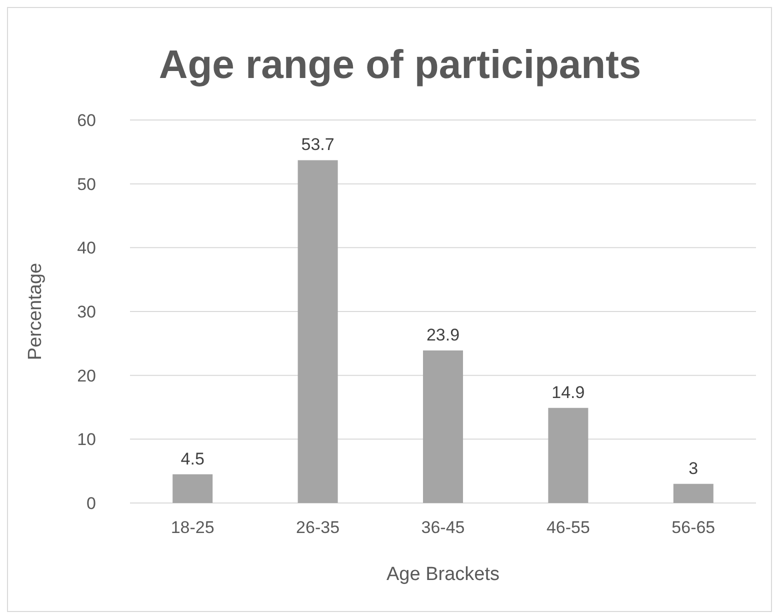 This screenshot has width=773, height=613. What do you see at coordinates (568, 527) in the screenshot?
I see `x-tick-label: 46-55` at bounding box center [568, 527].